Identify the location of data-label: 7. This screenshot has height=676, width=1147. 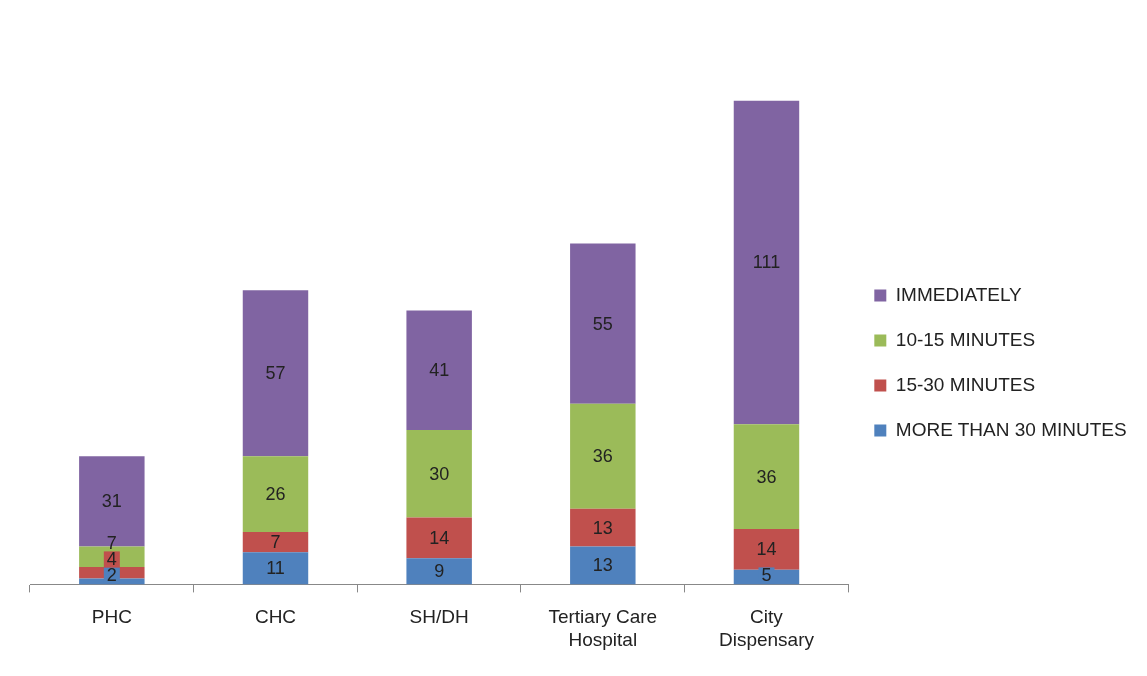
(275, 542).